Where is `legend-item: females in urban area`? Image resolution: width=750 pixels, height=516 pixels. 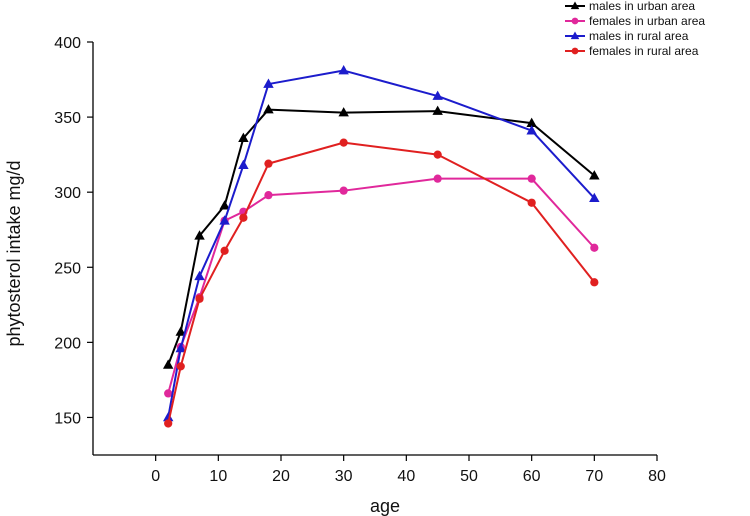
legend-item: females in urban area is located at coordinates (635, 21).